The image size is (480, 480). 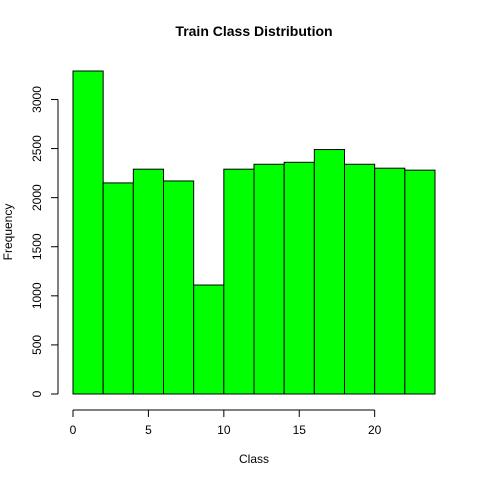 I want to click on y-tick-label: 1500, so click(x=37, y=246).